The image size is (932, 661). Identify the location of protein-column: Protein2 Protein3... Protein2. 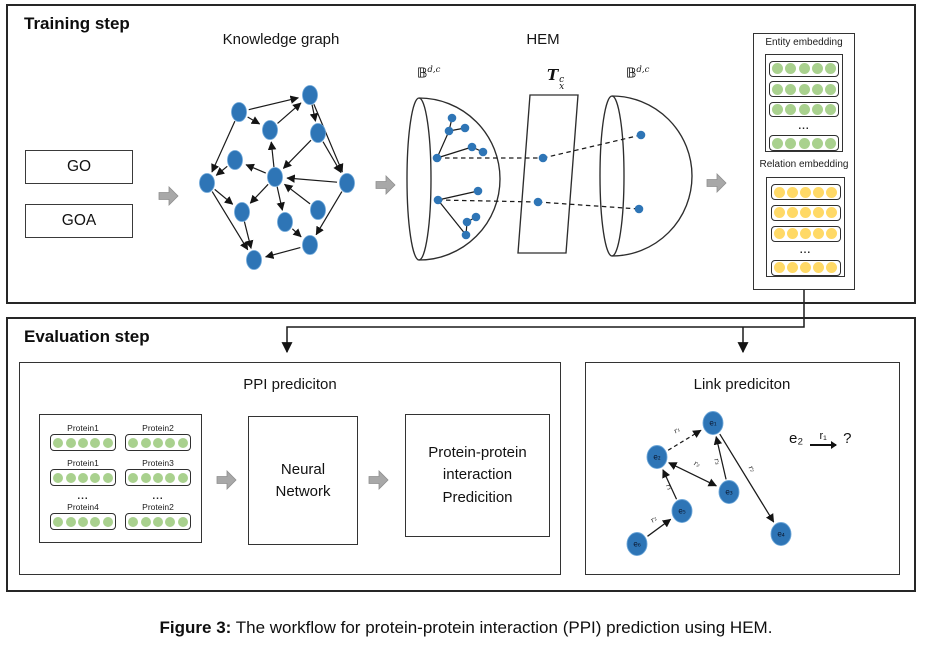
(158, 482).